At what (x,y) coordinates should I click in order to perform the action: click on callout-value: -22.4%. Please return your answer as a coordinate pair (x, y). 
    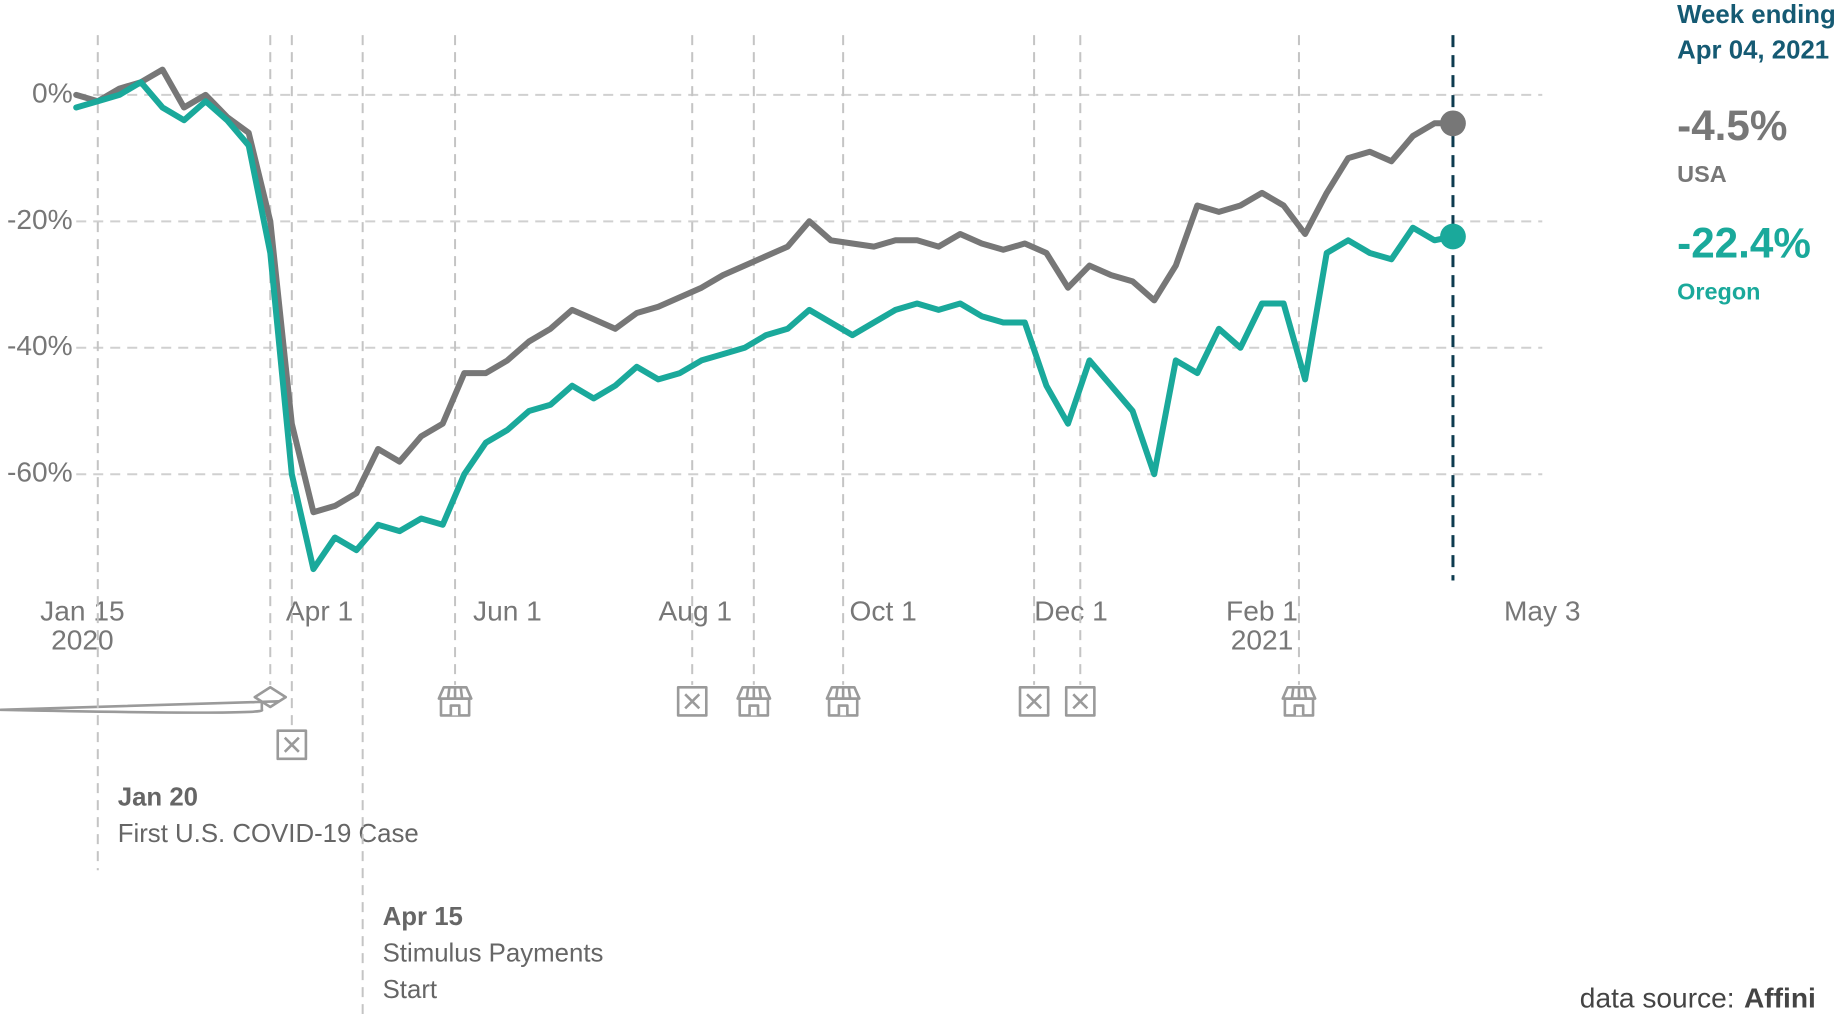
    Looking at the image, I should click on (1744, 242).